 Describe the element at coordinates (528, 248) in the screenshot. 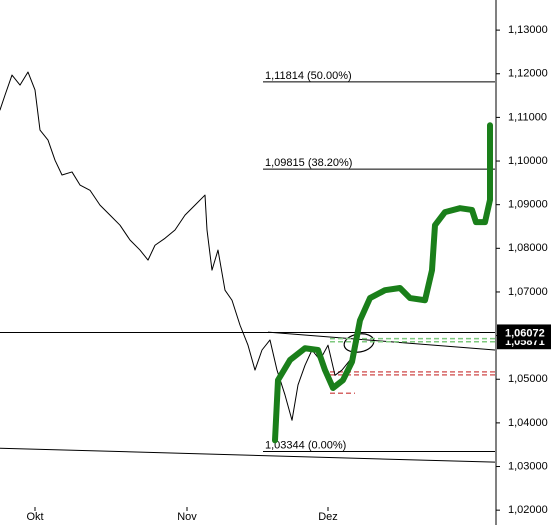

I see `y-tick-label: 1,08000` at that location.